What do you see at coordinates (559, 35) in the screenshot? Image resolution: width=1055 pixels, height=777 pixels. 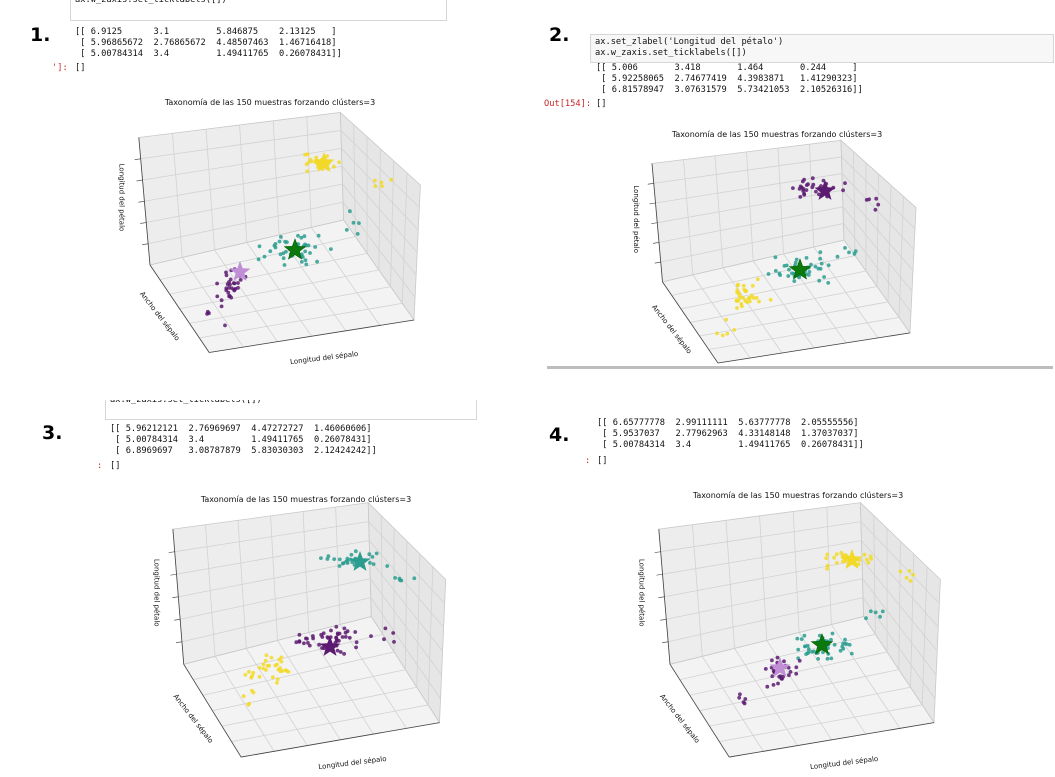 I see `panel-label: 2.` at bounding box center [559, 35].